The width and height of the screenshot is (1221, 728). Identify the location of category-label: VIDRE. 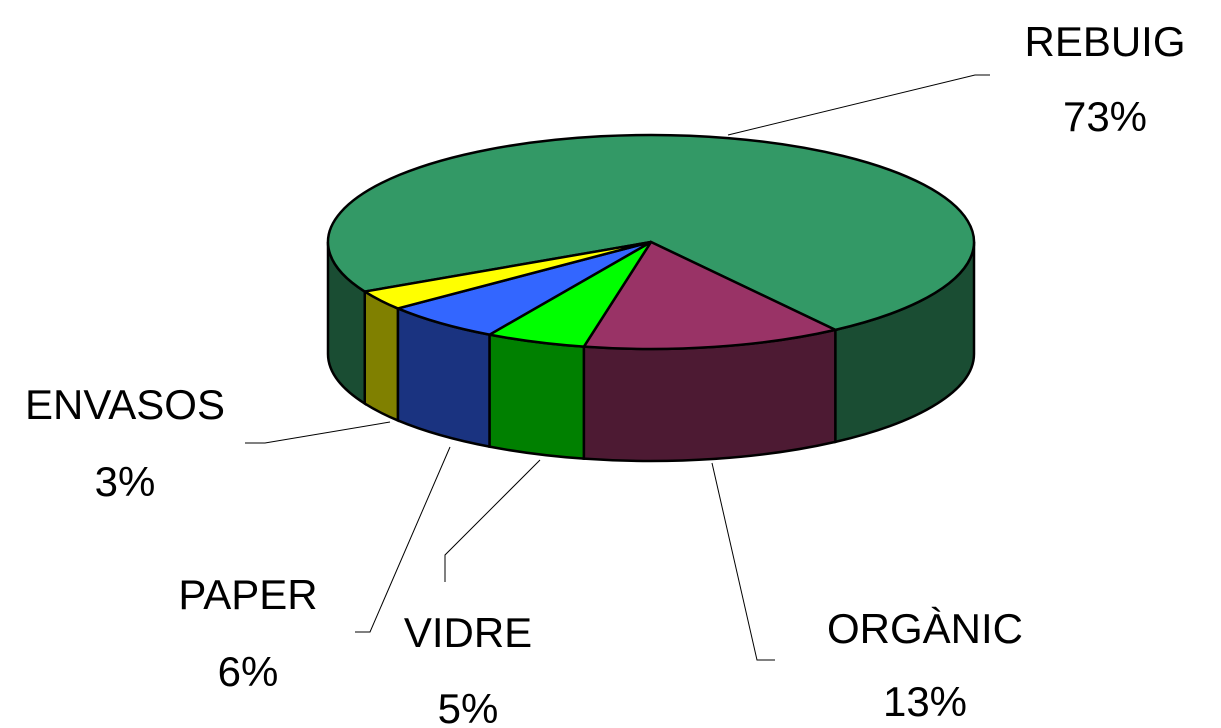
(468, 632).